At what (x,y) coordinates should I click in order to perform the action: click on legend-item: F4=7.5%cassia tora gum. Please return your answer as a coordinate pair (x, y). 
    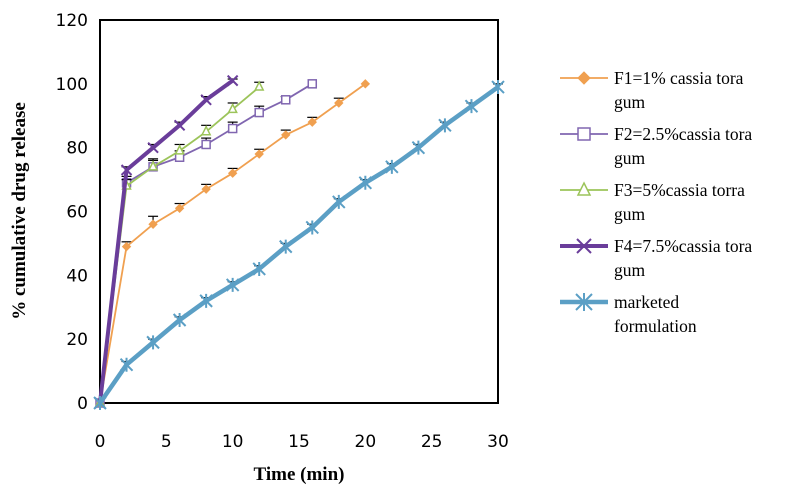
    Looking at the image, I should click on (656, 258).